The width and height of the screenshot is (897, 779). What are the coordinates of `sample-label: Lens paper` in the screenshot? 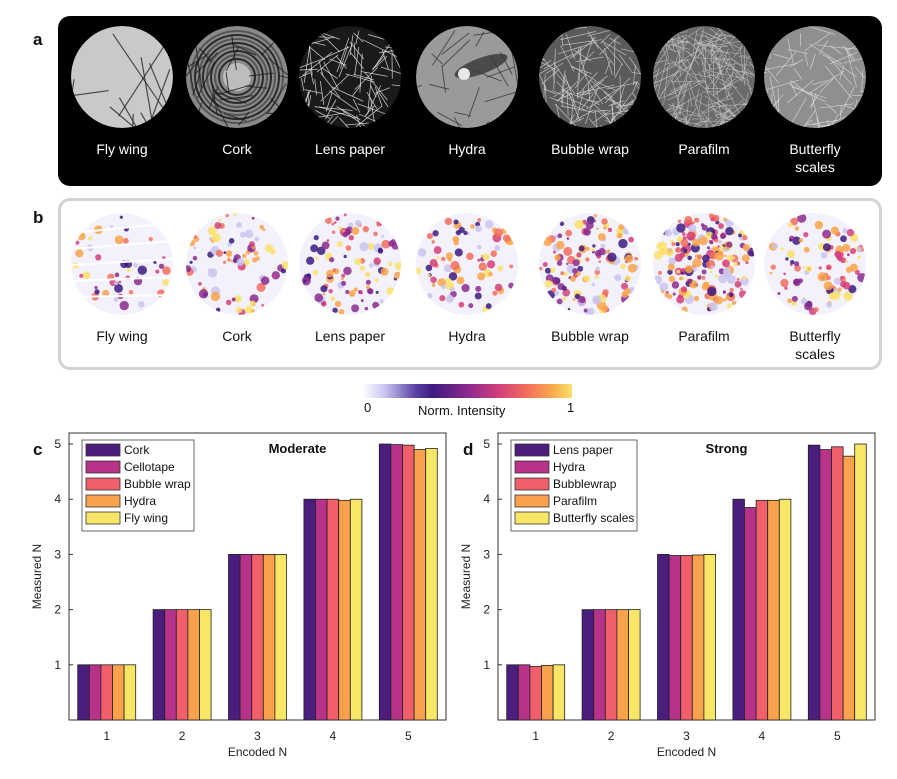 It's located at (350, 336).